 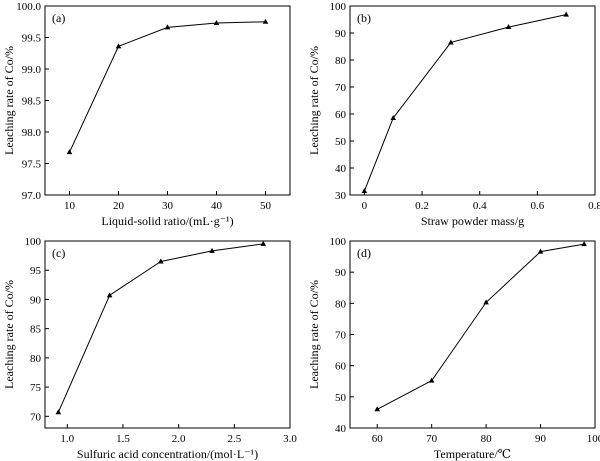 I want to click on y-tick-label-3-3: 70, so click(x=341, y=336).